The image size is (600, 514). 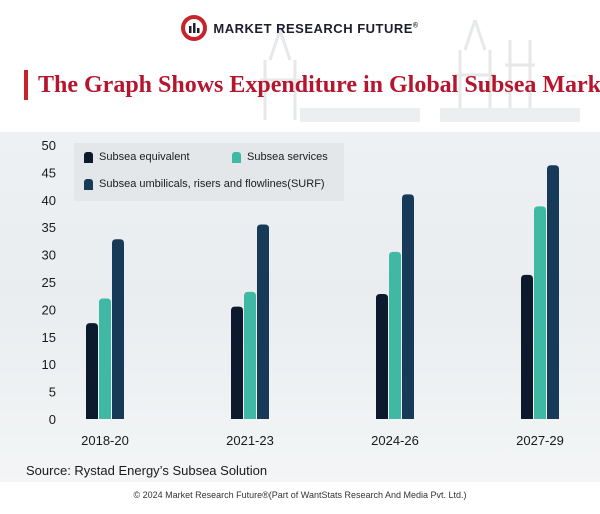 I want to click on bar-2027-29-subsea-services, so click(x=540, y=312).